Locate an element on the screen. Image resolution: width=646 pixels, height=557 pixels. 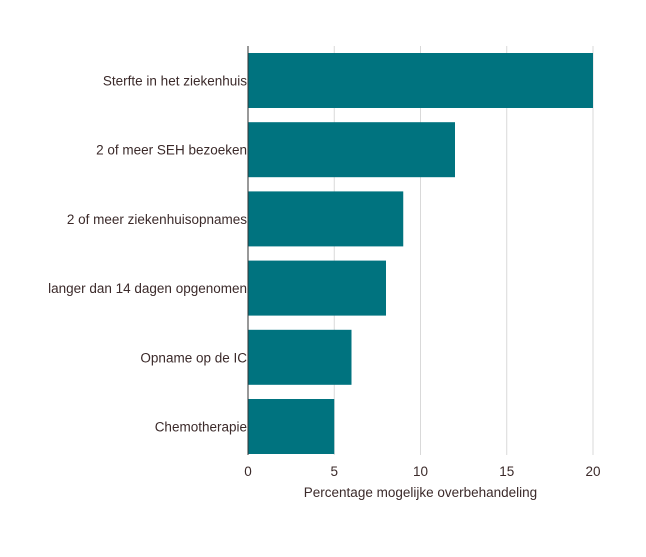
category-label: 2 of meer ziekenhuisopnames is located at coordinates (157, 219).